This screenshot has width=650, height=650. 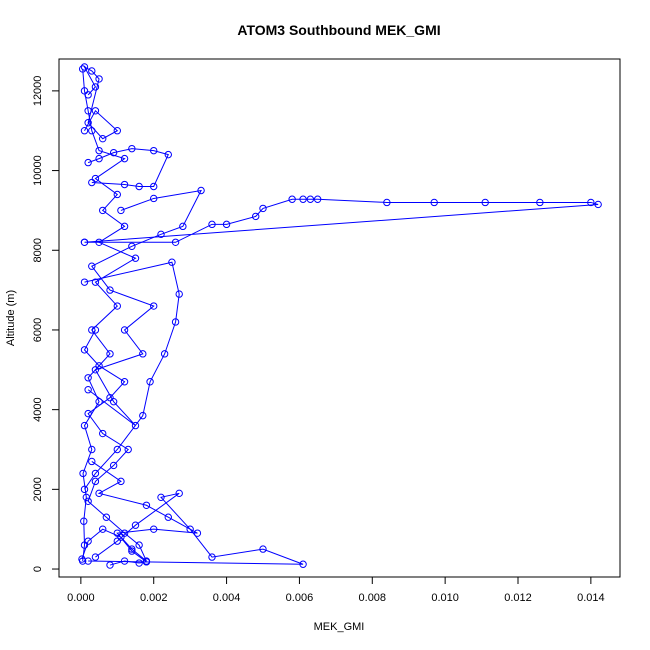 I want to click on y-tick-label: 8000, so click(x=38, y=250).